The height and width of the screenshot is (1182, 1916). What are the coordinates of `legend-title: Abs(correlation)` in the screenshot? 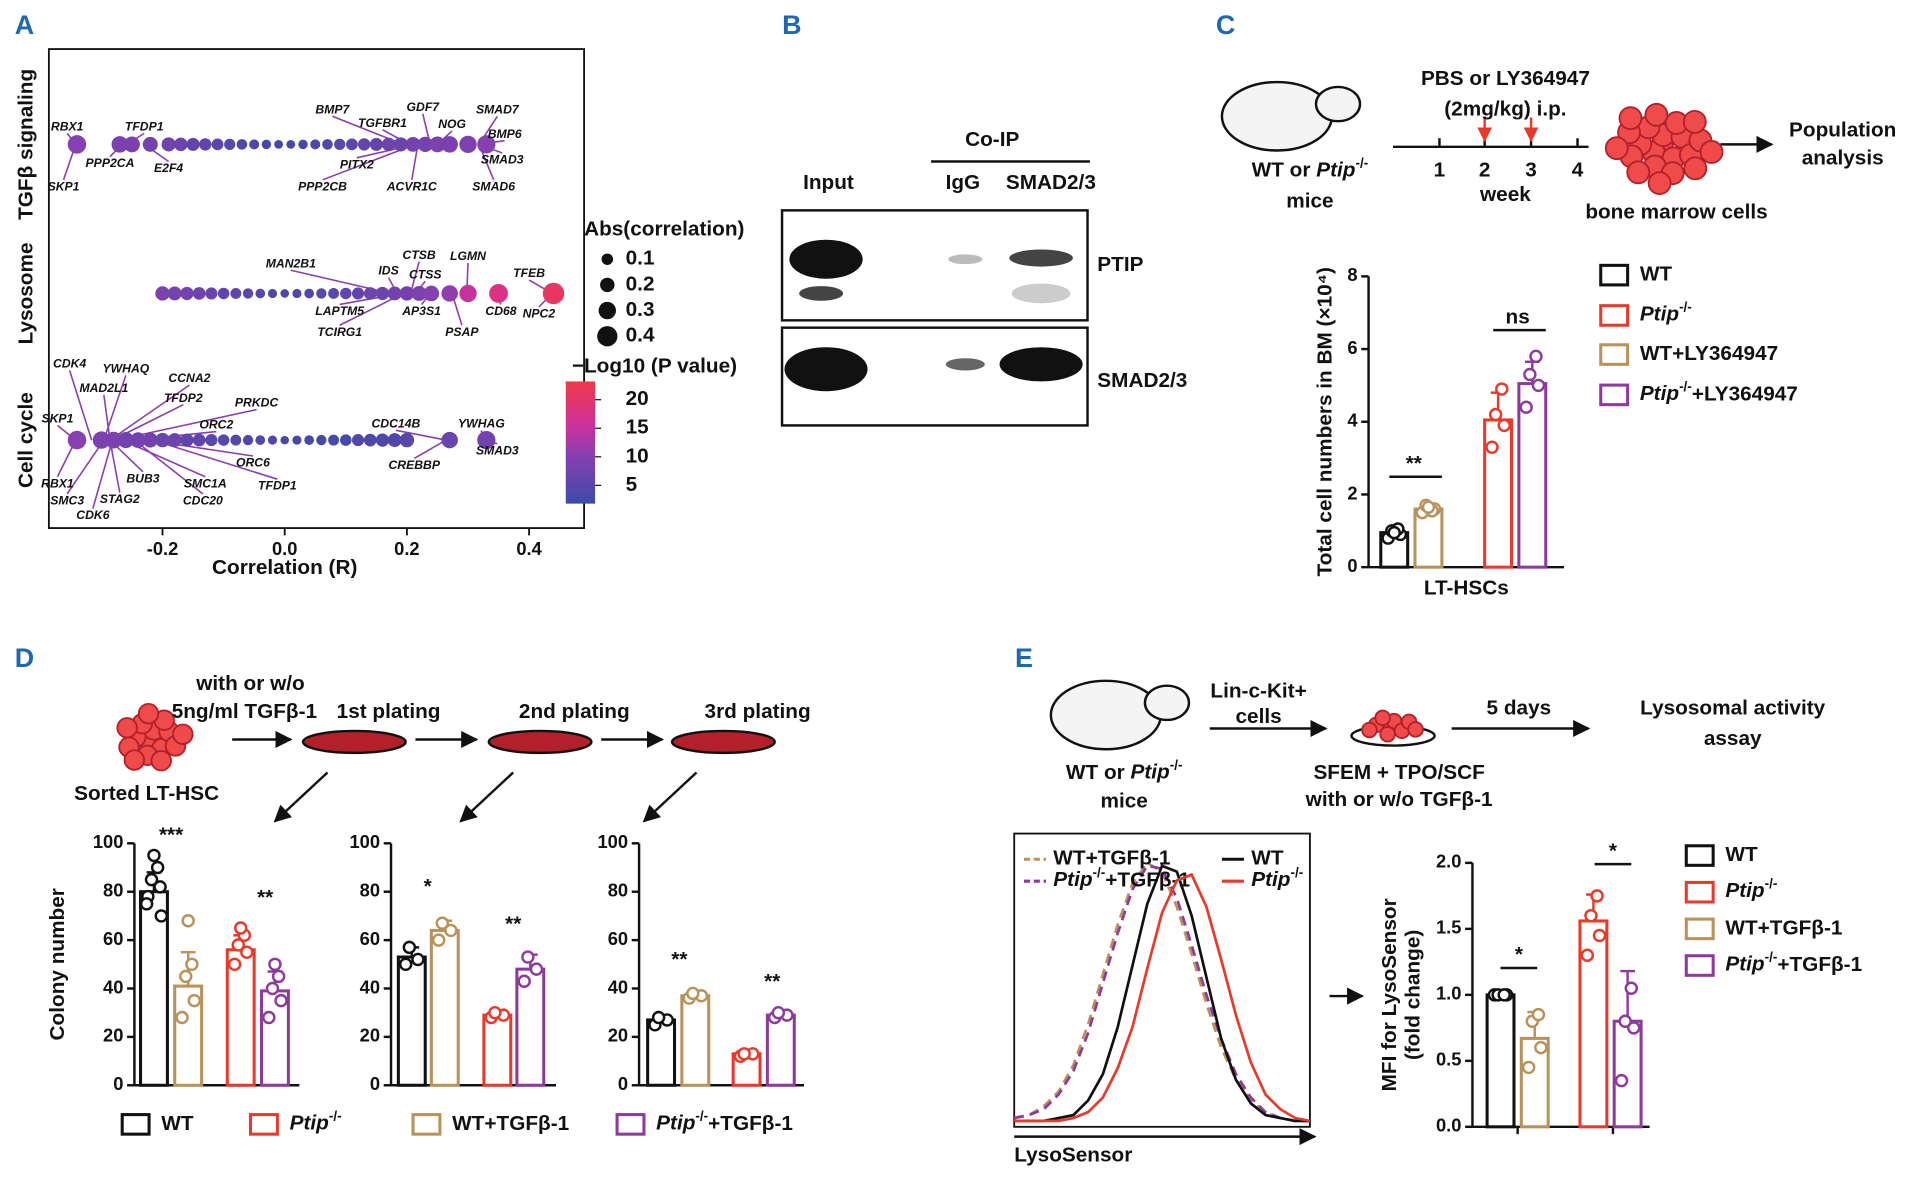 It's located at (664, 228).